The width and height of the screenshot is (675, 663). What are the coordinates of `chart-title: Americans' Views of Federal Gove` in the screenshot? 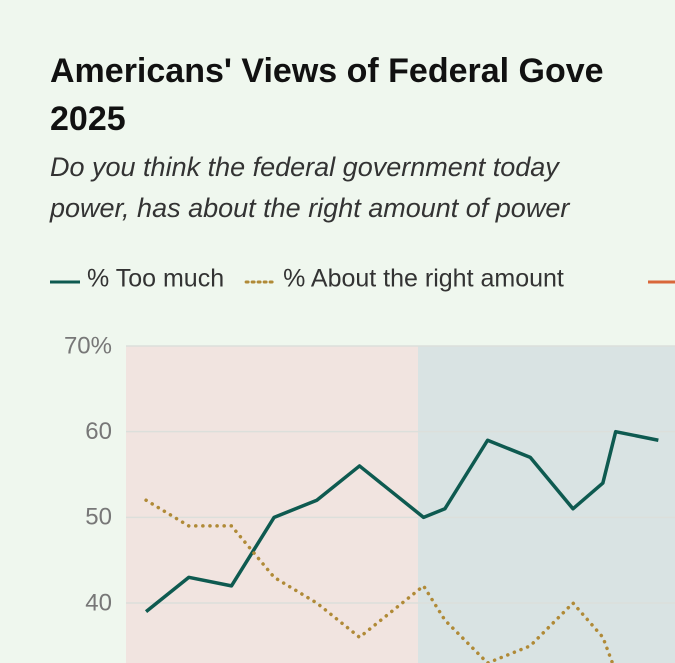 It's located at (327, 71).